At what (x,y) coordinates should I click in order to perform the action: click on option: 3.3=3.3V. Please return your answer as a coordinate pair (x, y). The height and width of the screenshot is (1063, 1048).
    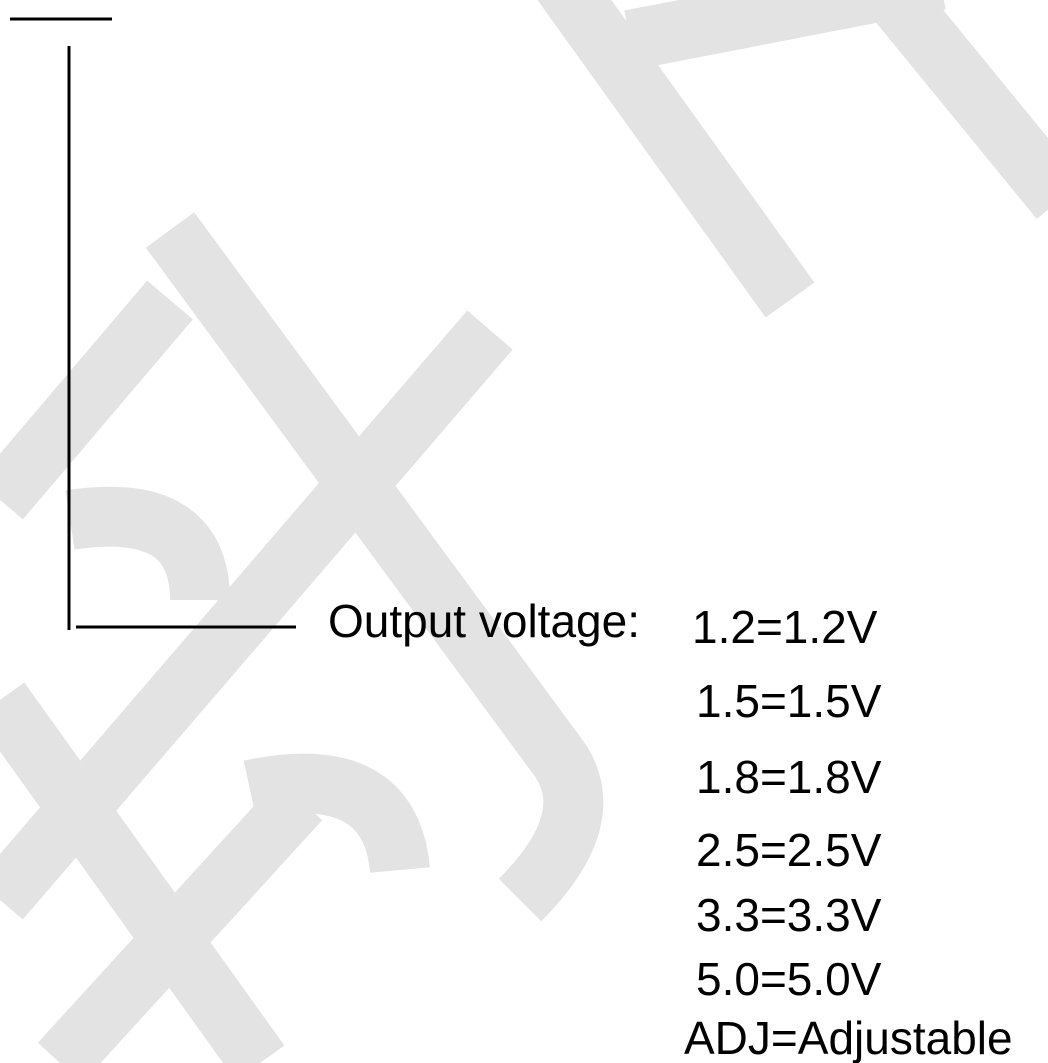
    Looking at the image, I should click on (789, 915).